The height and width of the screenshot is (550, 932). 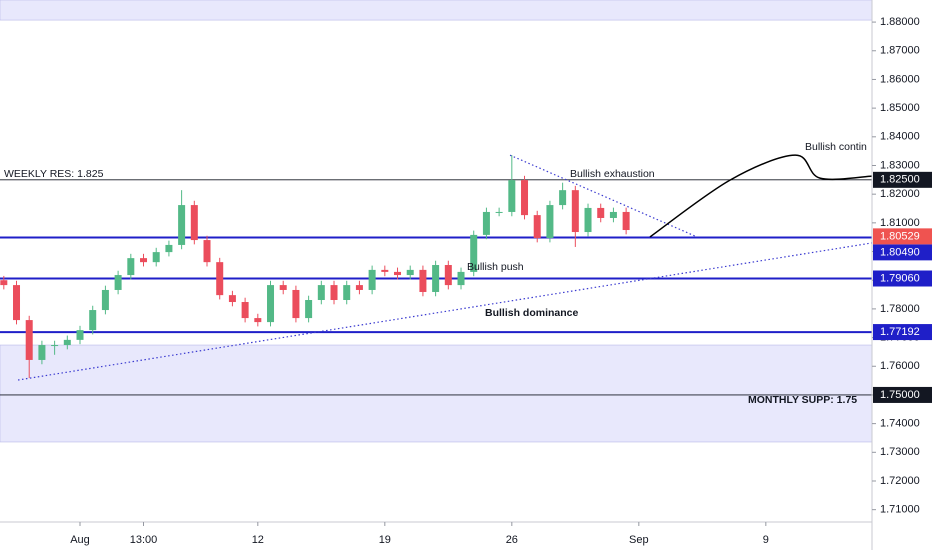 I want to click on zone, so click(x=436, y=10).